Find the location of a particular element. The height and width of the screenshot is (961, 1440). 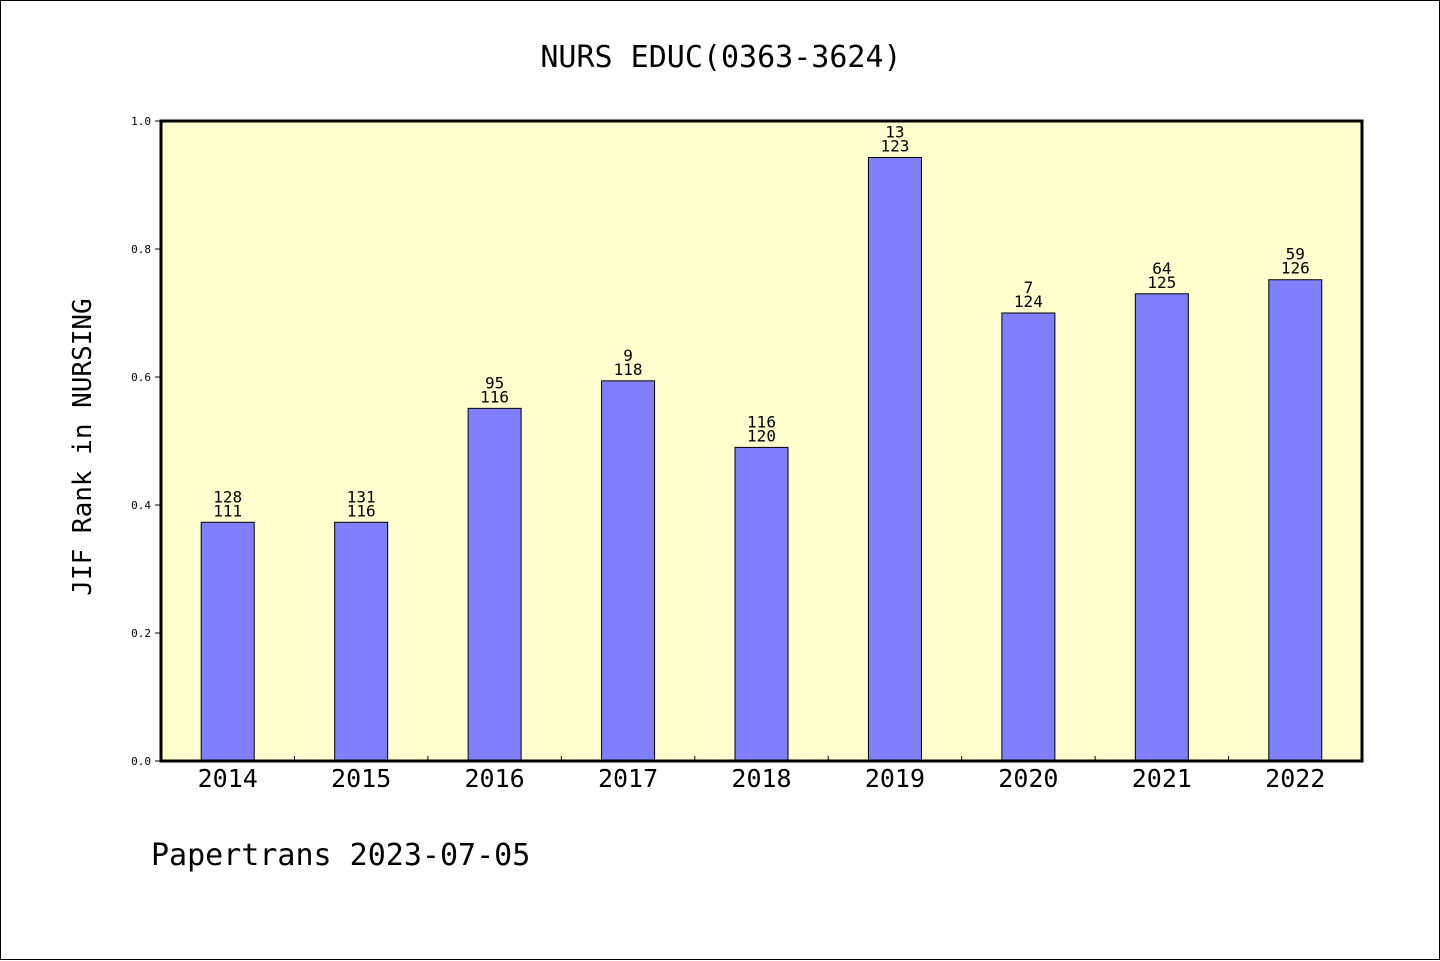

data-label-bottom-2019: 123 is located at coordinates (894, 145).